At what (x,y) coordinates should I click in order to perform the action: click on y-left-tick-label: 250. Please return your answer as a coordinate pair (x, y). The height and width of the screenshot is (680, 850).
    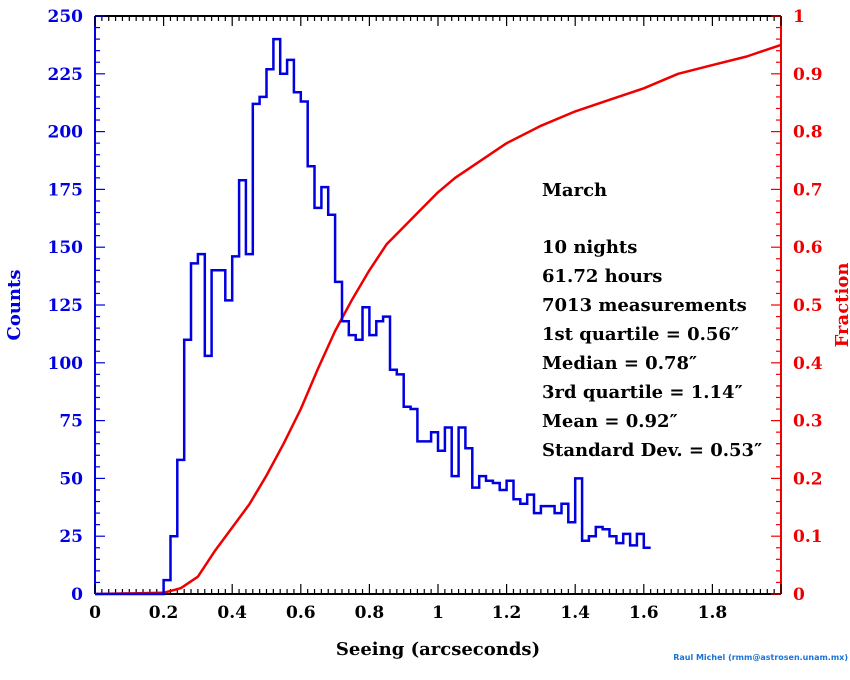
    Looking at the image, I should click on (66, 17).